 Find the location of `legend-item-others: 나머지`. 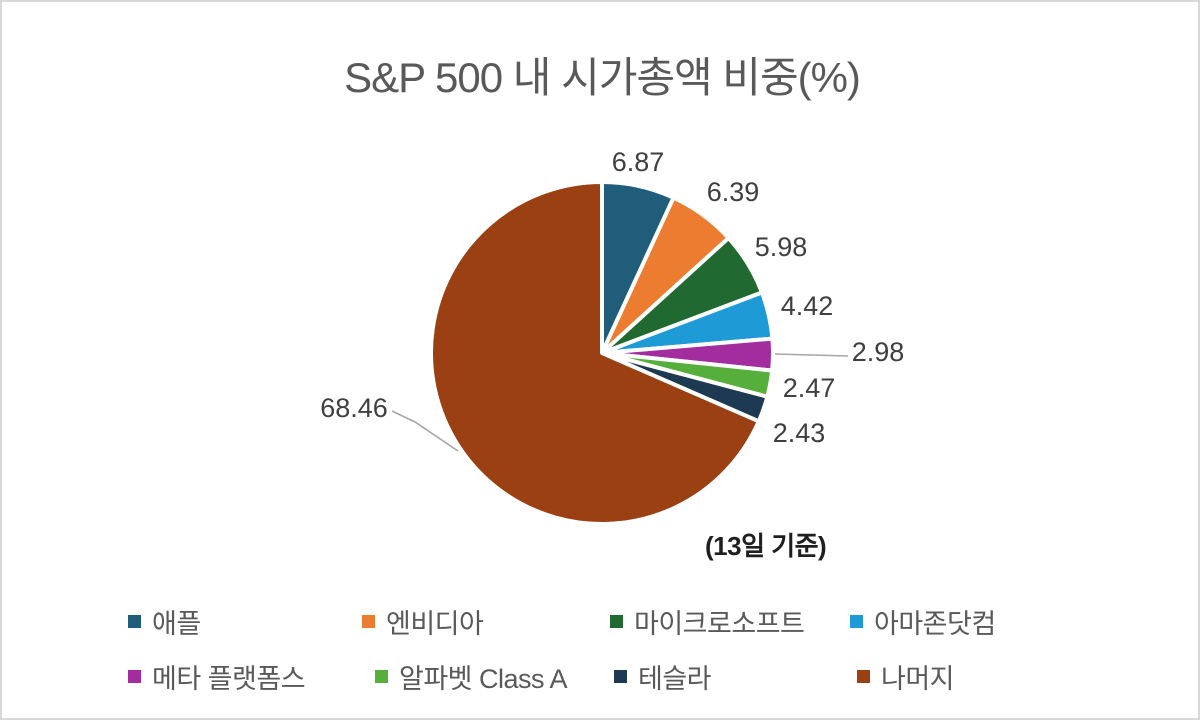

legend-item-others: 나머지 is located at coordinates (906, 677).